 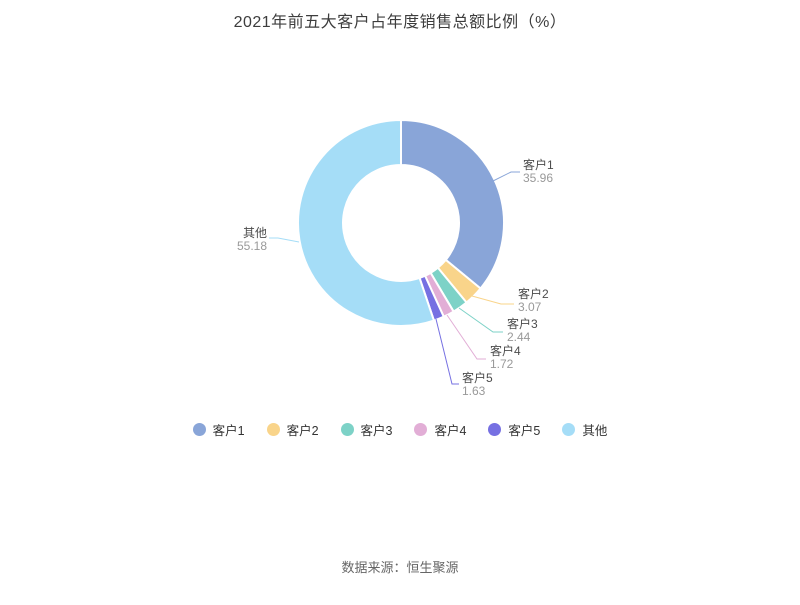 I want to click on slice-label-name: 客户3, so click(x=522, y=324).